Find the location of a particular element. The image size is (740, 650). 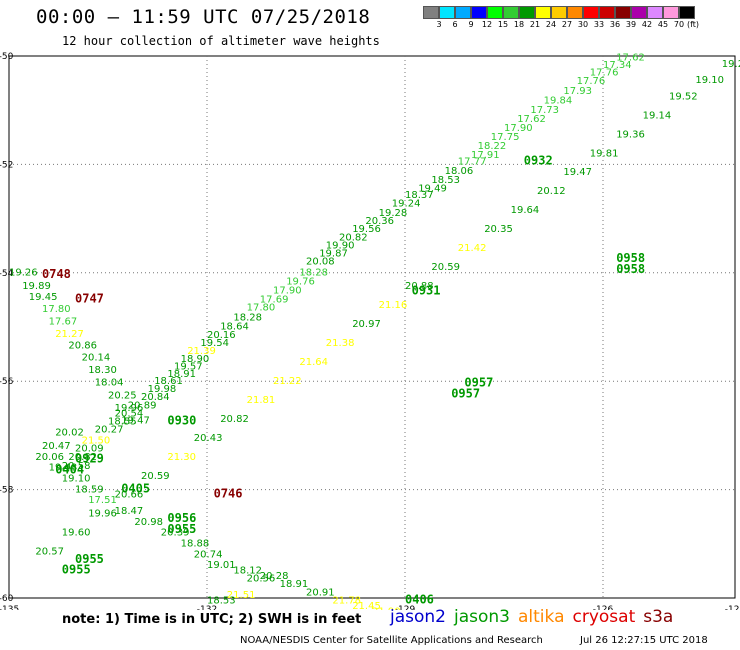

swh-label: 19.76 is located at coordinates (300, 282).